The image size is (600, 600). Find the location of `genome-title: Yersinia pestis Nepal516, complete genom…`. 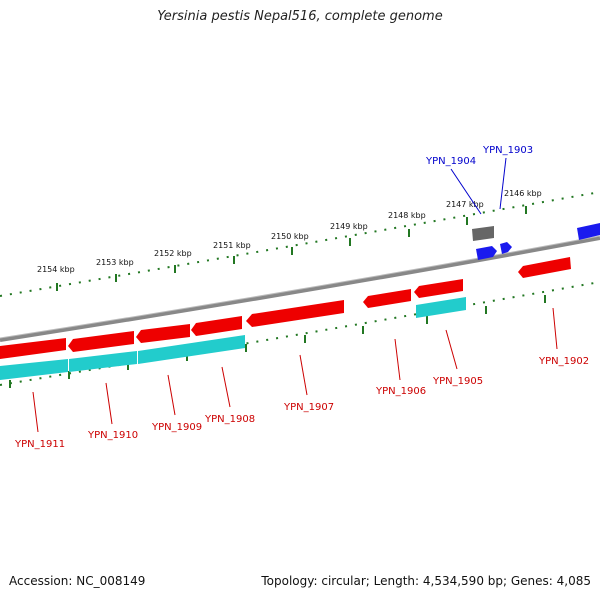

genome-title: Yersinia pestis Nepal516, complete genom… is located at coordinates (300, 16).